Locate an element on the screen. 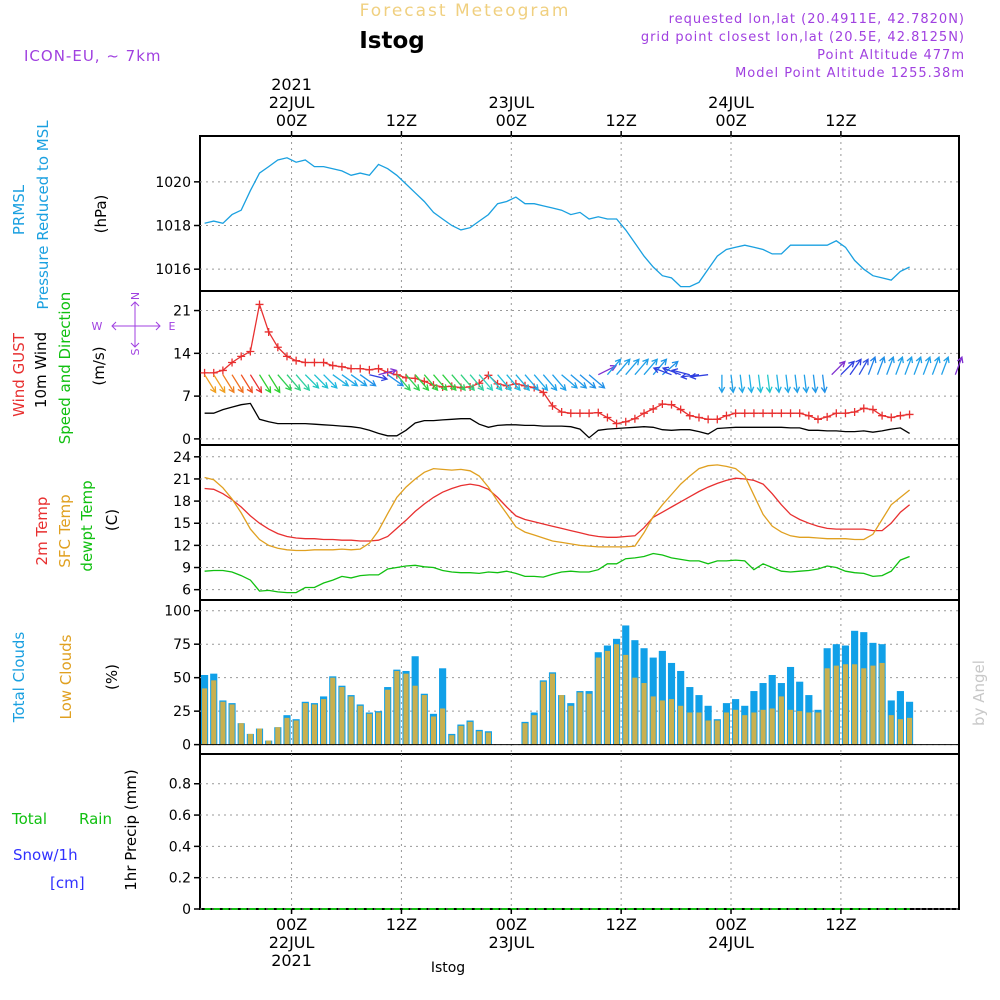 This screenshot has height=1000, width=1000. series-sfc-temp is located at coordinates (557, 508).